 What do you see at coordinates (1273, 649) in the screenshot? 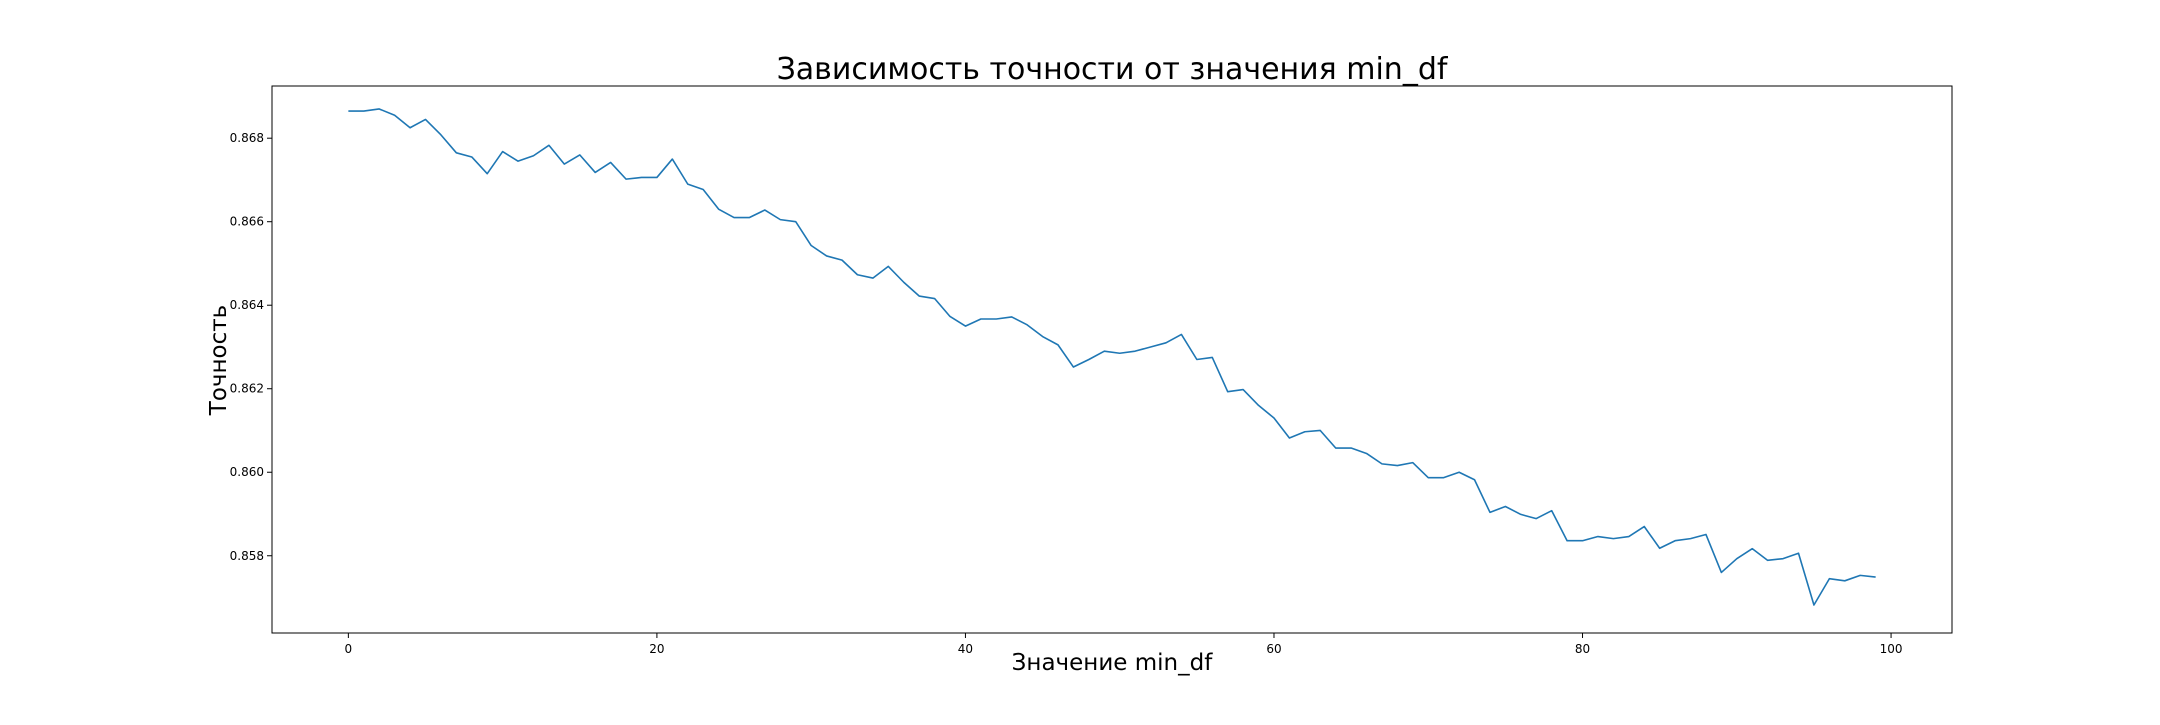
I see `x-tick-label: 60` at bounding box center [1273, 649].